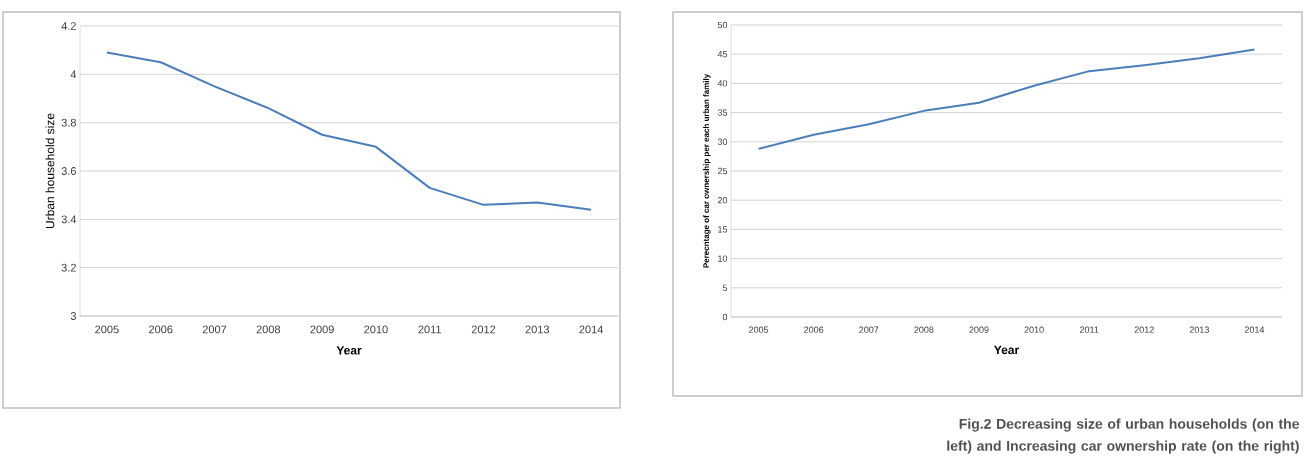 The width and height of the screenshot is (1305, 472). Describe the element at coordinates (50, 171) in the screenshot. I see `y-axis-title: Urban household size` at that location.